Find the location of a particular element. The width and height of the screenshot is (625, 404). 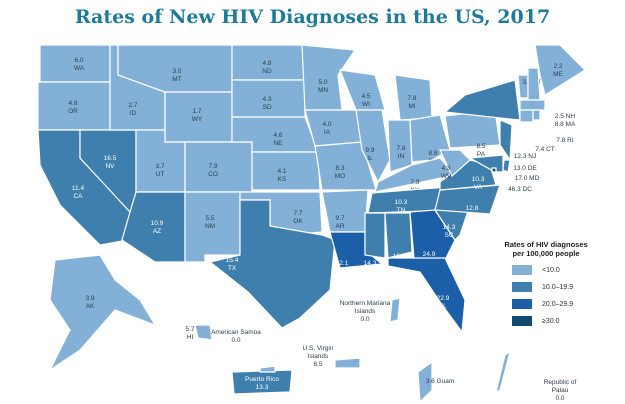

legend-label: 10.0–19.9 is located at coordinates (558, 287).